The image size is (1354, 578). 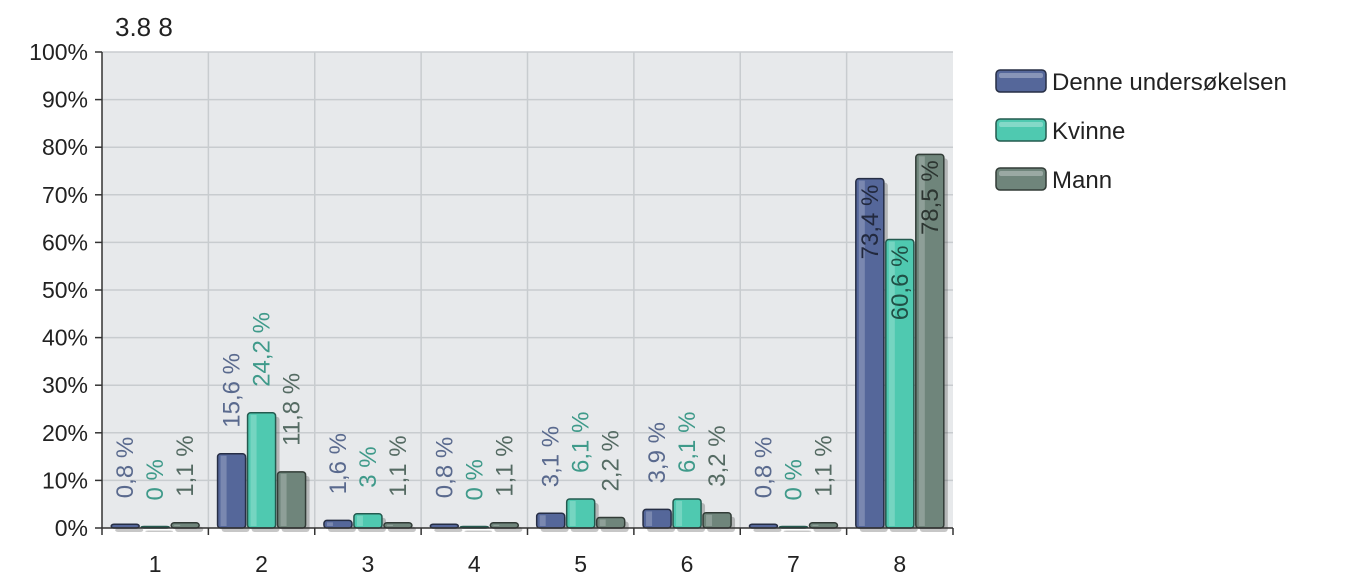 What do you see at coordinates (1088, 131) in the screenshot?
I see `legend-label: Kvinne` at bounding box center [1088, 131].